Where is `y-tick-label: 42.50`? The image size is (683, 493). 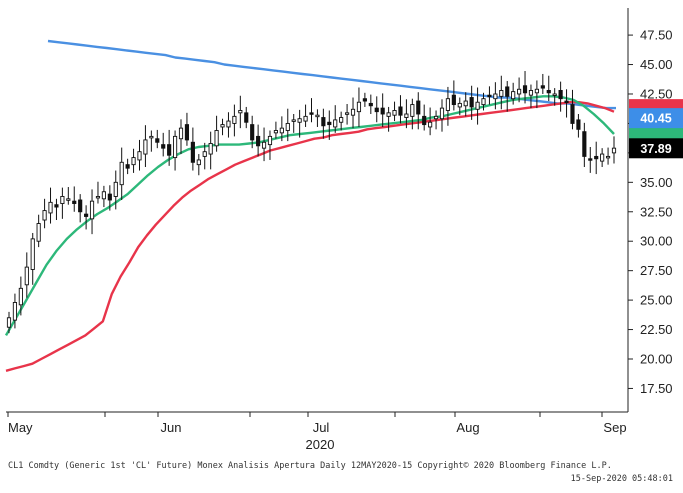 y-tick-label: 42.50 is located at coordinates (656, 93).